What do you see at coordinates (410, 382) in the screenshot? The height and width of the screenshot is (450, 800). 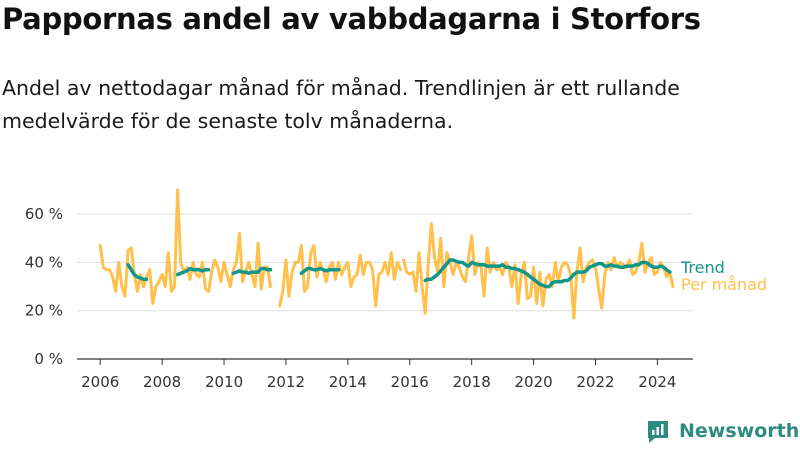 I see `x-tick-label: 2016` at bounding box center [410, 382].